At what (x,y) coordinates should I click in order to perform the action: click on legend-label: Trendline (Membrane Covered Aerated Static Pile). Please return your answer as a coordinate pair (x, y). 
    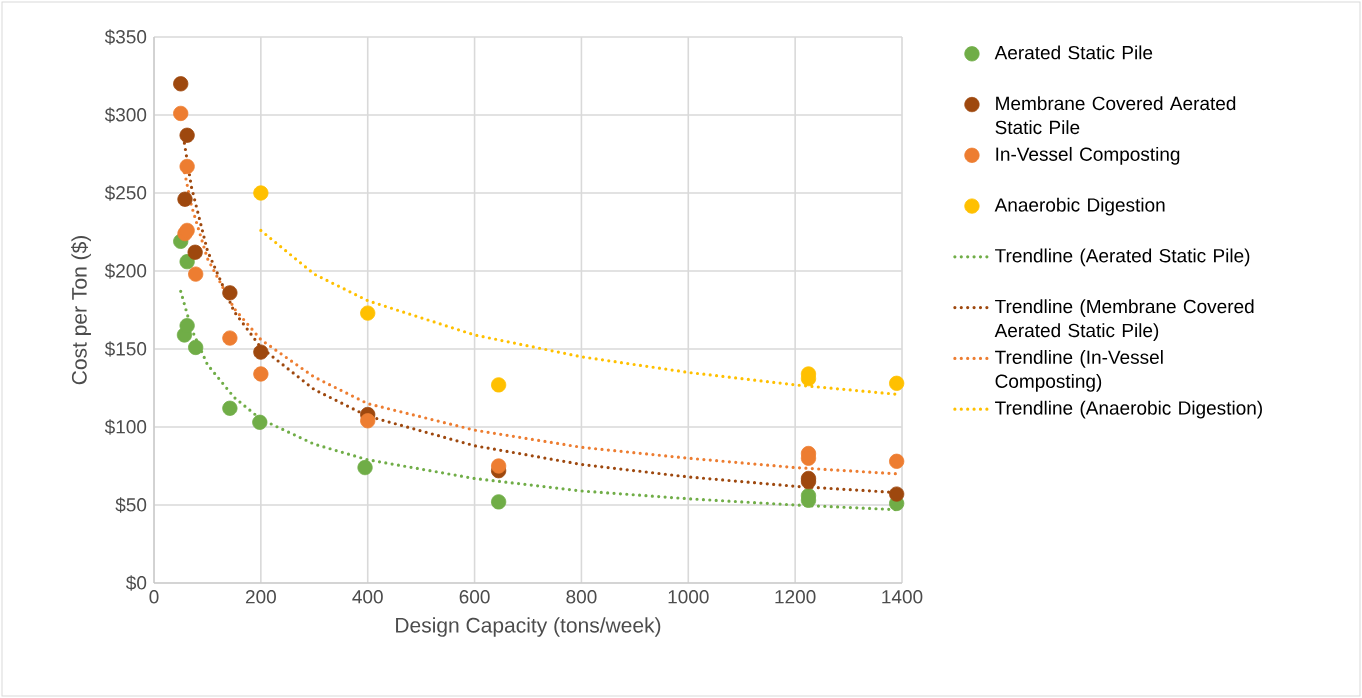
    Looking at the image, I should click on (1124, 320).